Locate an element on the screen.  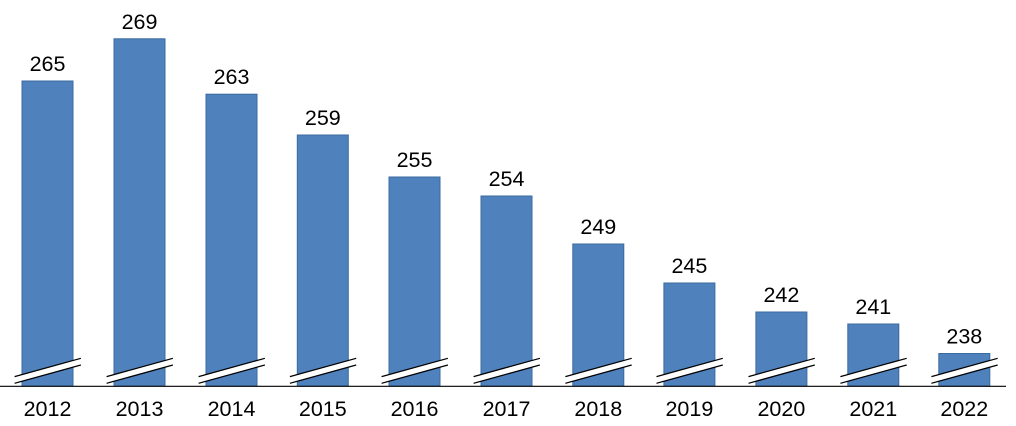
svg-text: 2018 is located at coordinates (598, 409).